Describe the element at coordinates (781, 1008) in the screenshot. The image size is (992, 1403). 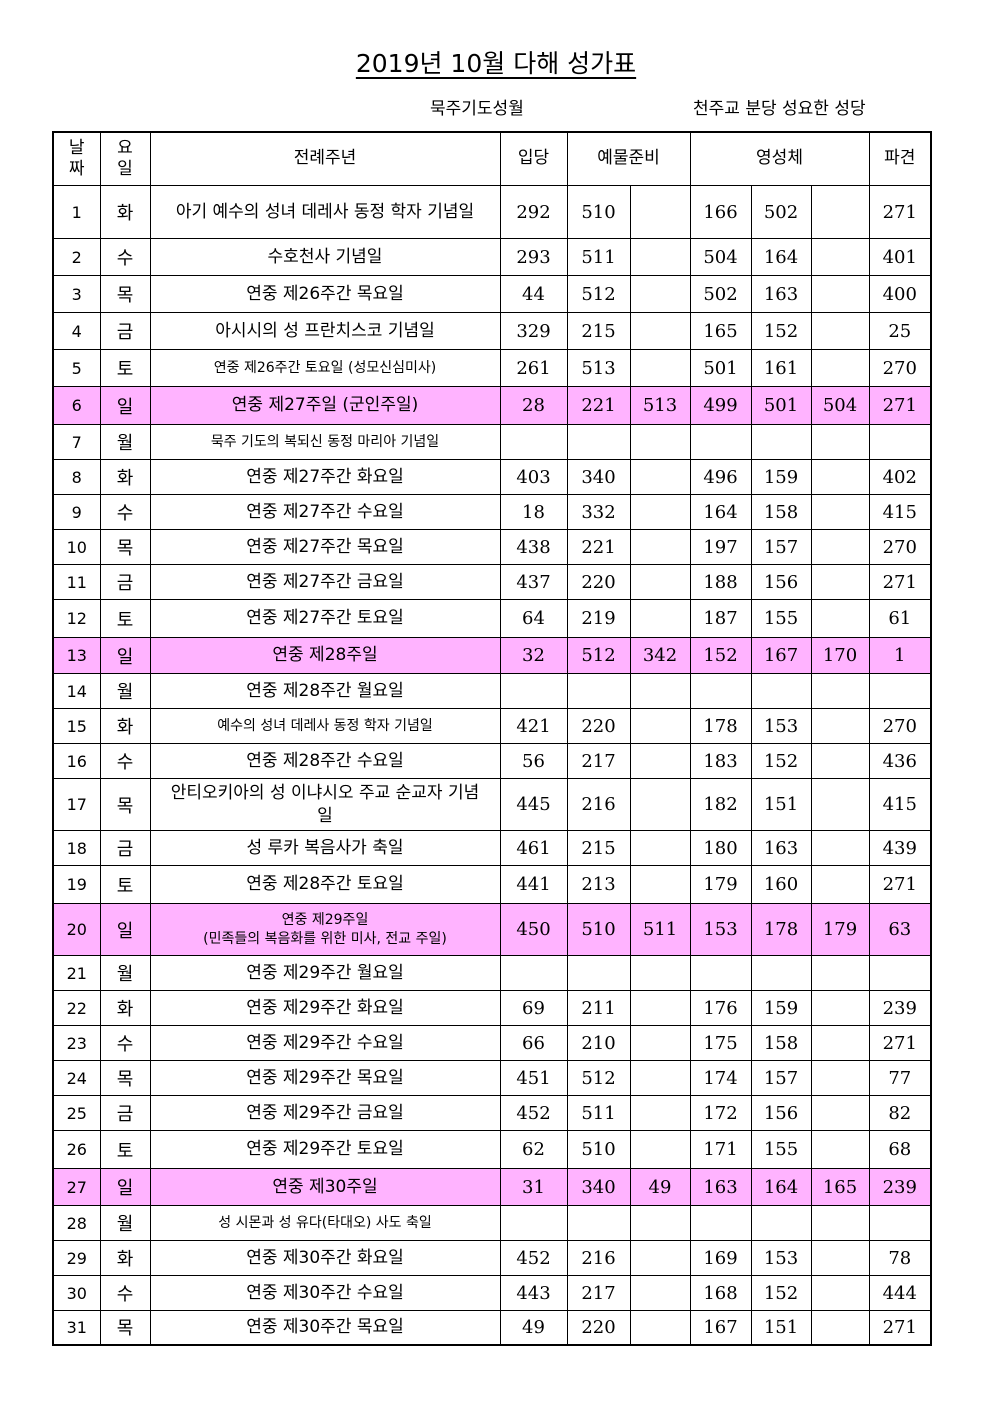
I see `communion-2-cell: 159` at that location.